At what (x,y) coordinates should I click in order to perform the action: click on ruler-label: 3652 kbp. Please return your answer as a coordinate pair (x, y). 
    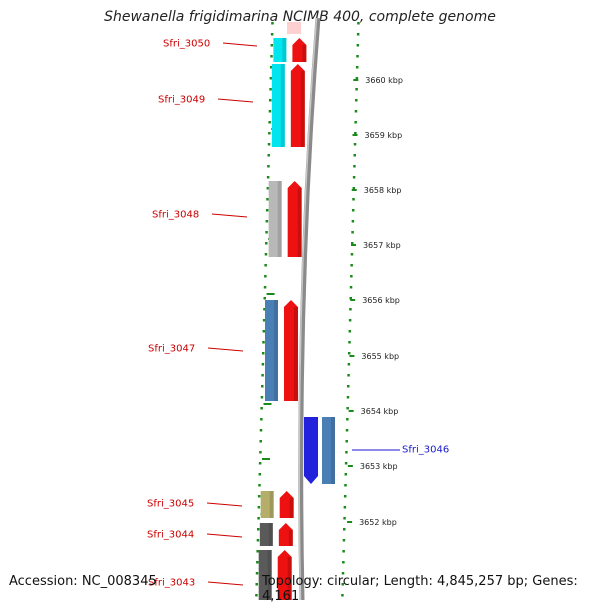
    Looking at the image, I should click on (378, 522).